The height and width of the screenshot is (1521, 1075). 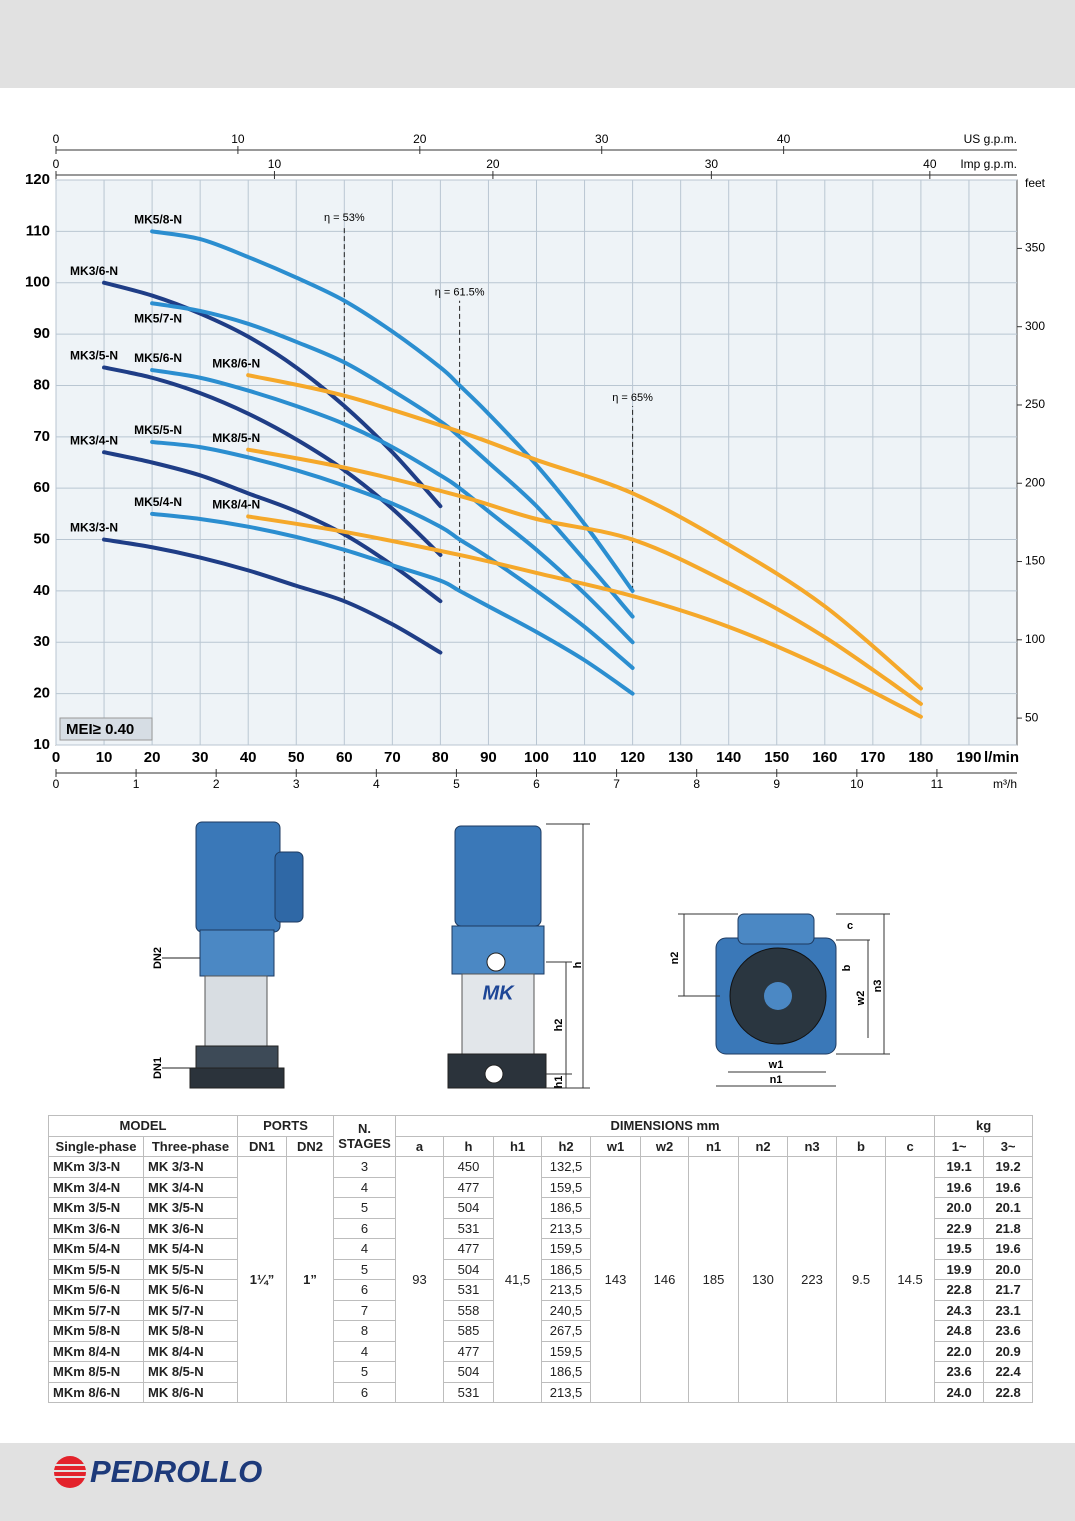 What do you see at coordinates (236, 363) in the screenshot?
I see `series-label: MK8/6-N` at bounding box center [236, 363].